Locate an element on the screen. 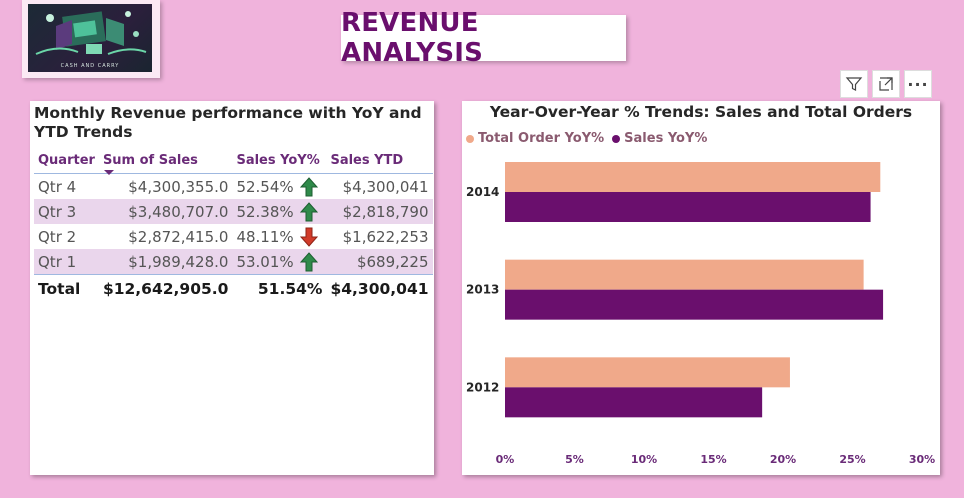  legend-item-total-order: Total Order YoY% is located at coordinates (535, 138).